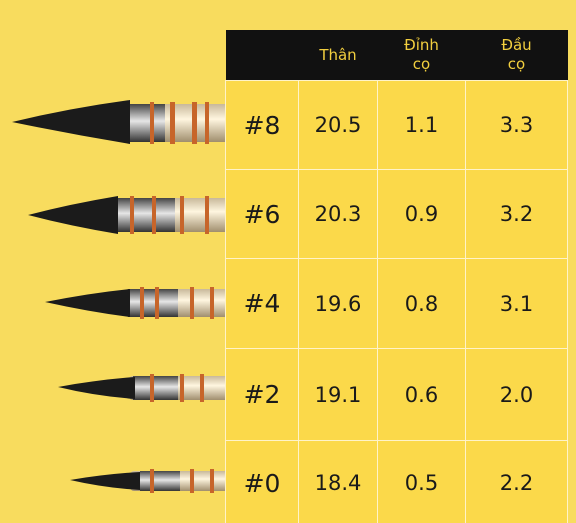 The height and width of the screenshot is (523, 576). What do you see at coordinates (516, 55) in the screenshot?
I see `header-cell: Đầu cọ` at bounding box center [516, 55].